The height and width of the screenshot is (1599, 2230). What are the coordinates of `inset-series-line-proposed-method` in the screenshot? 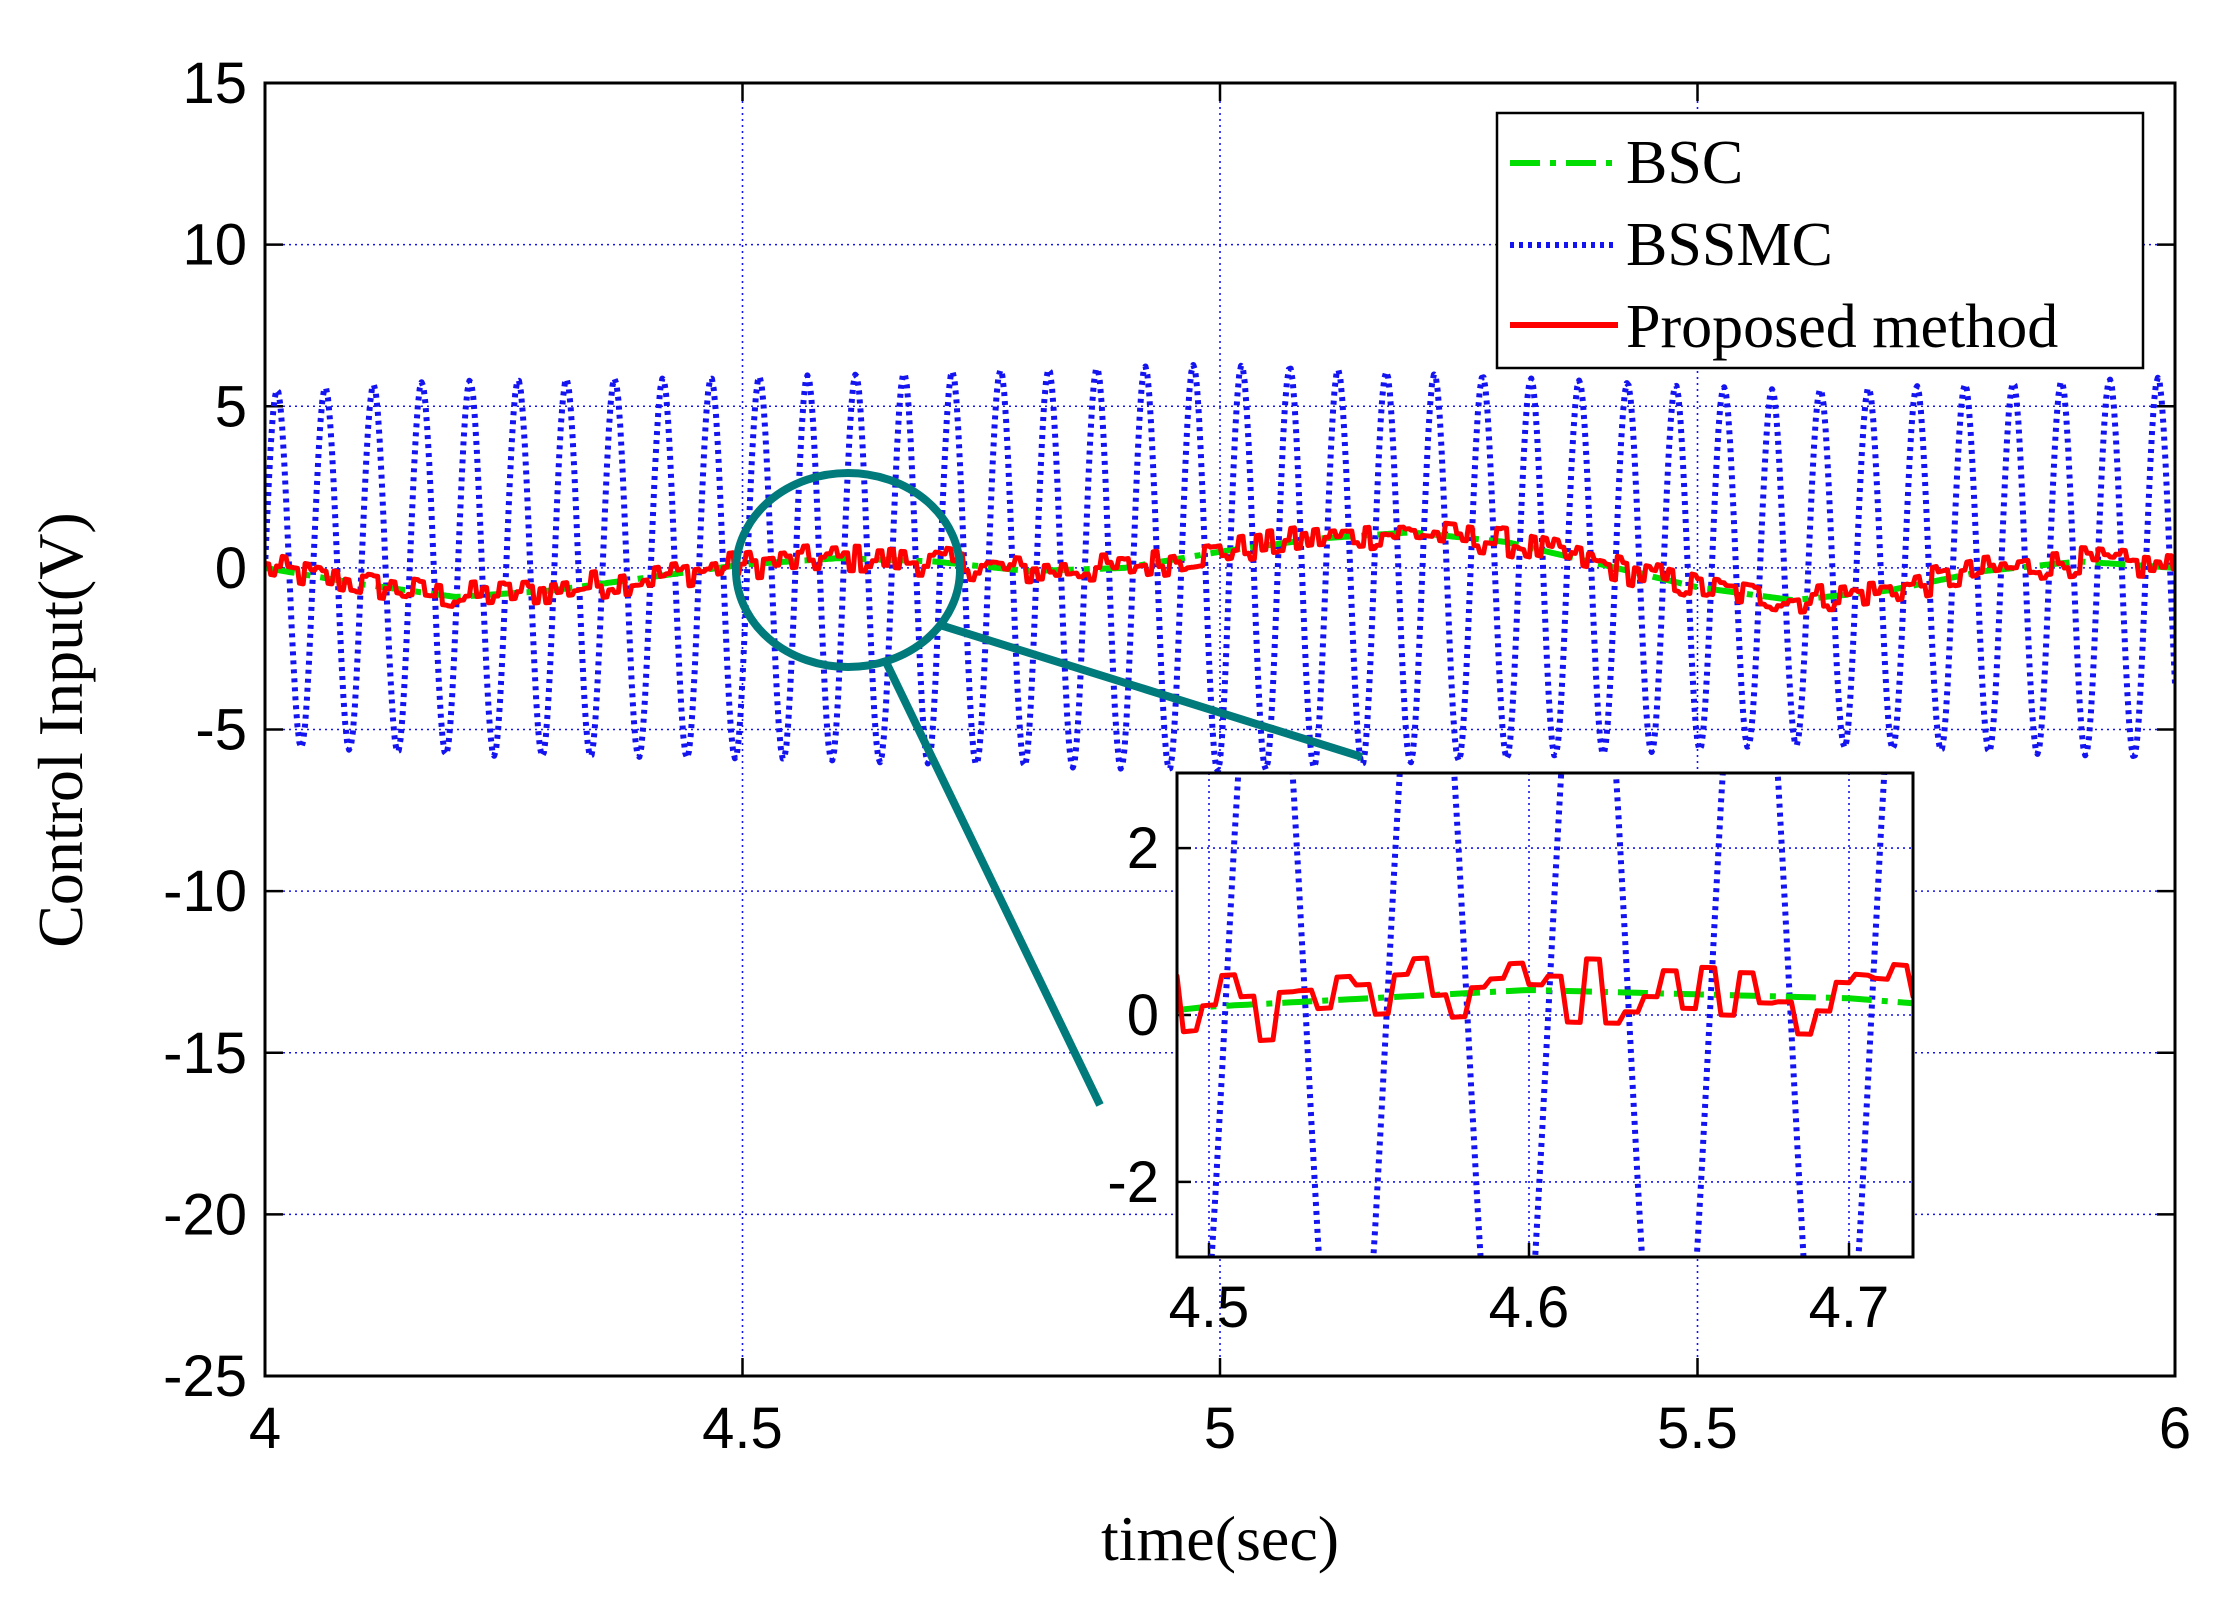 It's located at (1545, 999).